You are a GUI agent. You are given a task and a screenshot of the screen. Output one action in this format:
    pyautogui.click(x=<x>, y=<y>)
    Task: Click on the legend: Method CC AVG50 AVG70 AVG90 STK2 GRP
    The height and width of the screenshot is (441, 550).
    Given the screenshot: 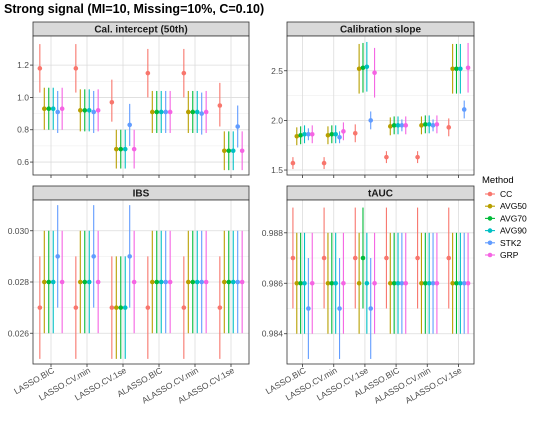 What is the action you would take?
    pyautogui.click(x=504, y=217)
    